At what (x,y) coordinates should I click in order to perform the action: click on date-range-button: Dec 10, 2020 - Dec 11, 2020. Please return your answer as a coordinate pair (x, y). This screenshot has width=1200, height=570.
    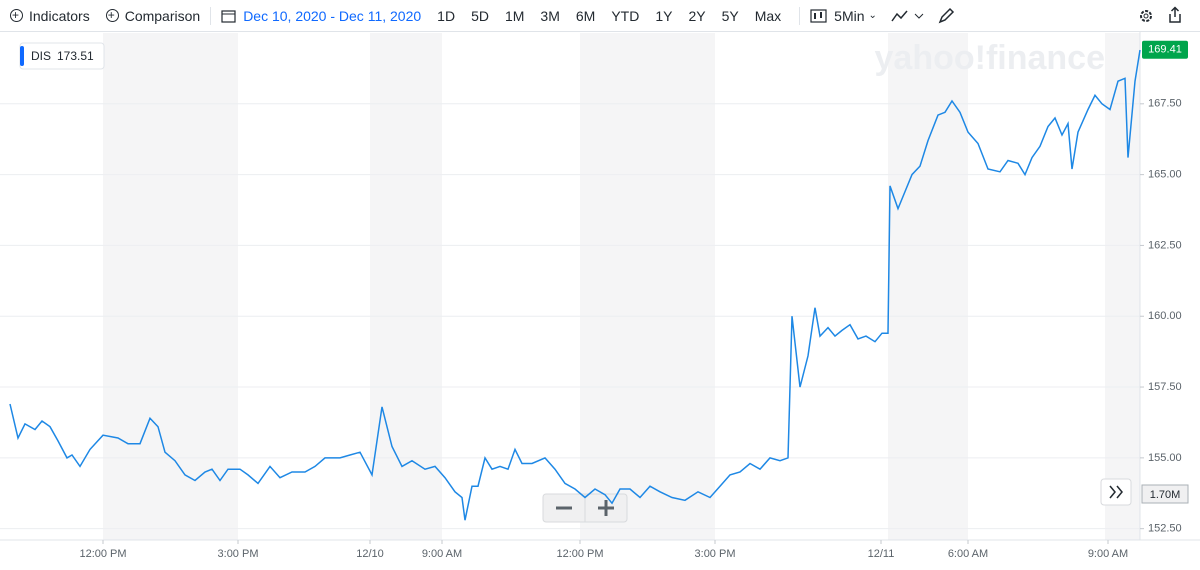
    Looking at the image, I should click on (321, 16).